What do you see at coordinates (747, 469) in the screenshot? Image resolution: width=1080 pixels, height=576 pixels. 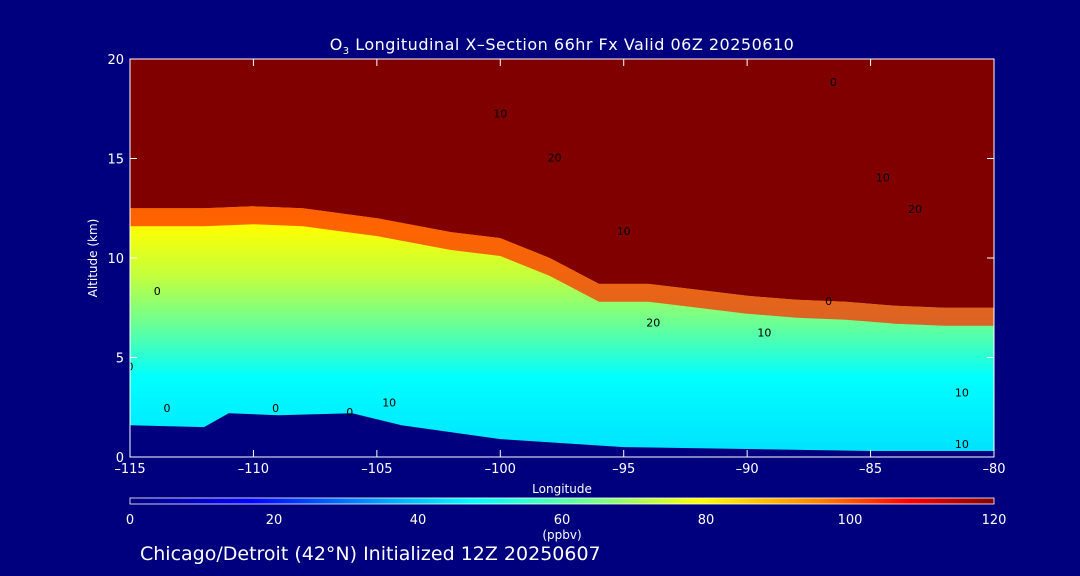 I see `x-tick-label: –90` at bounding box center [747, 469].